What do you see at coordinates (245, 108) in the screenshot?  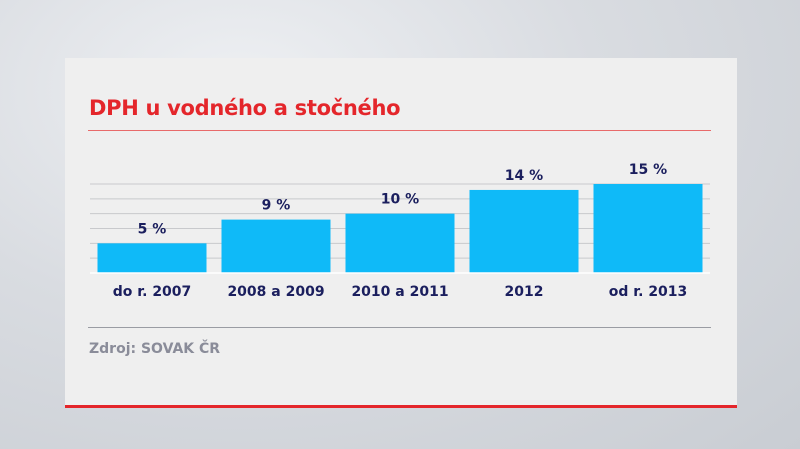 I see `chart-title: DPH u vodného a stočného` at bounding box center [245, 108].